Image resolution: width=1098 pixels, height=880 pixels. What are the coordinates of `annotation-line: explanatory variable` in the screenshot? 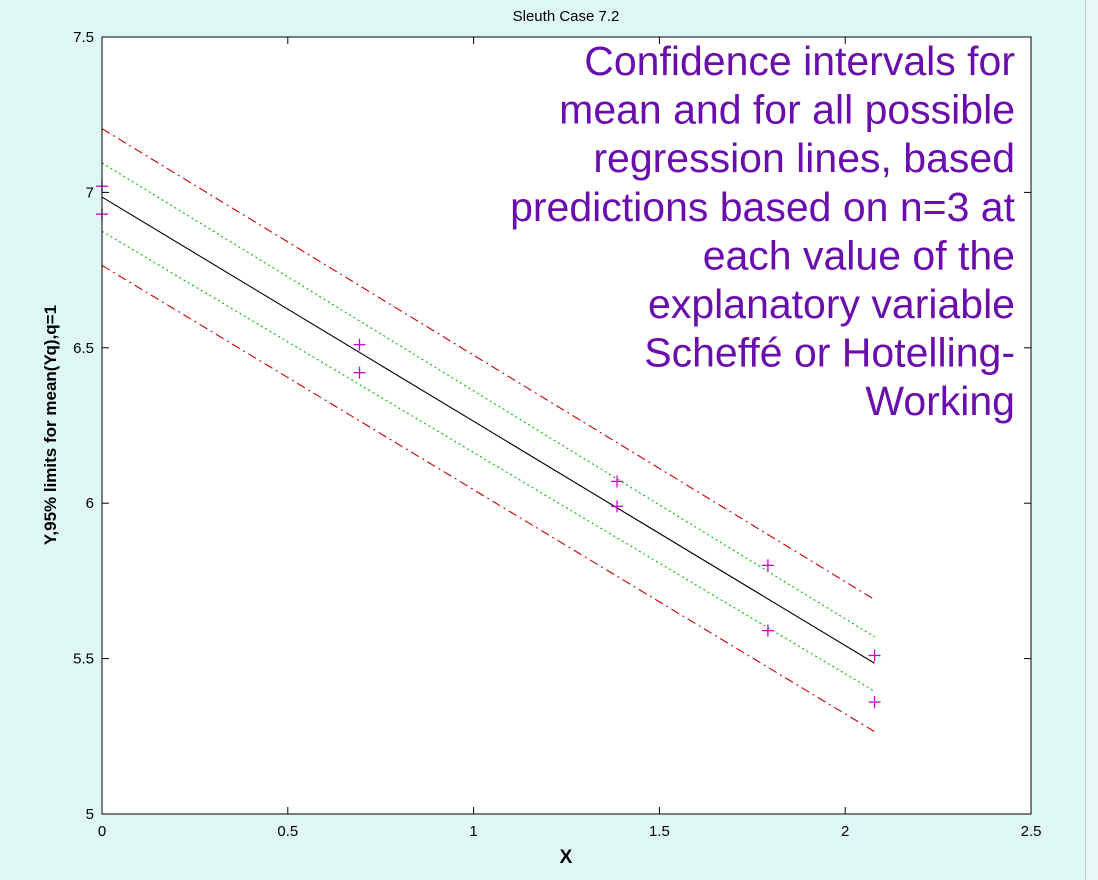 It's located at (831, 304).